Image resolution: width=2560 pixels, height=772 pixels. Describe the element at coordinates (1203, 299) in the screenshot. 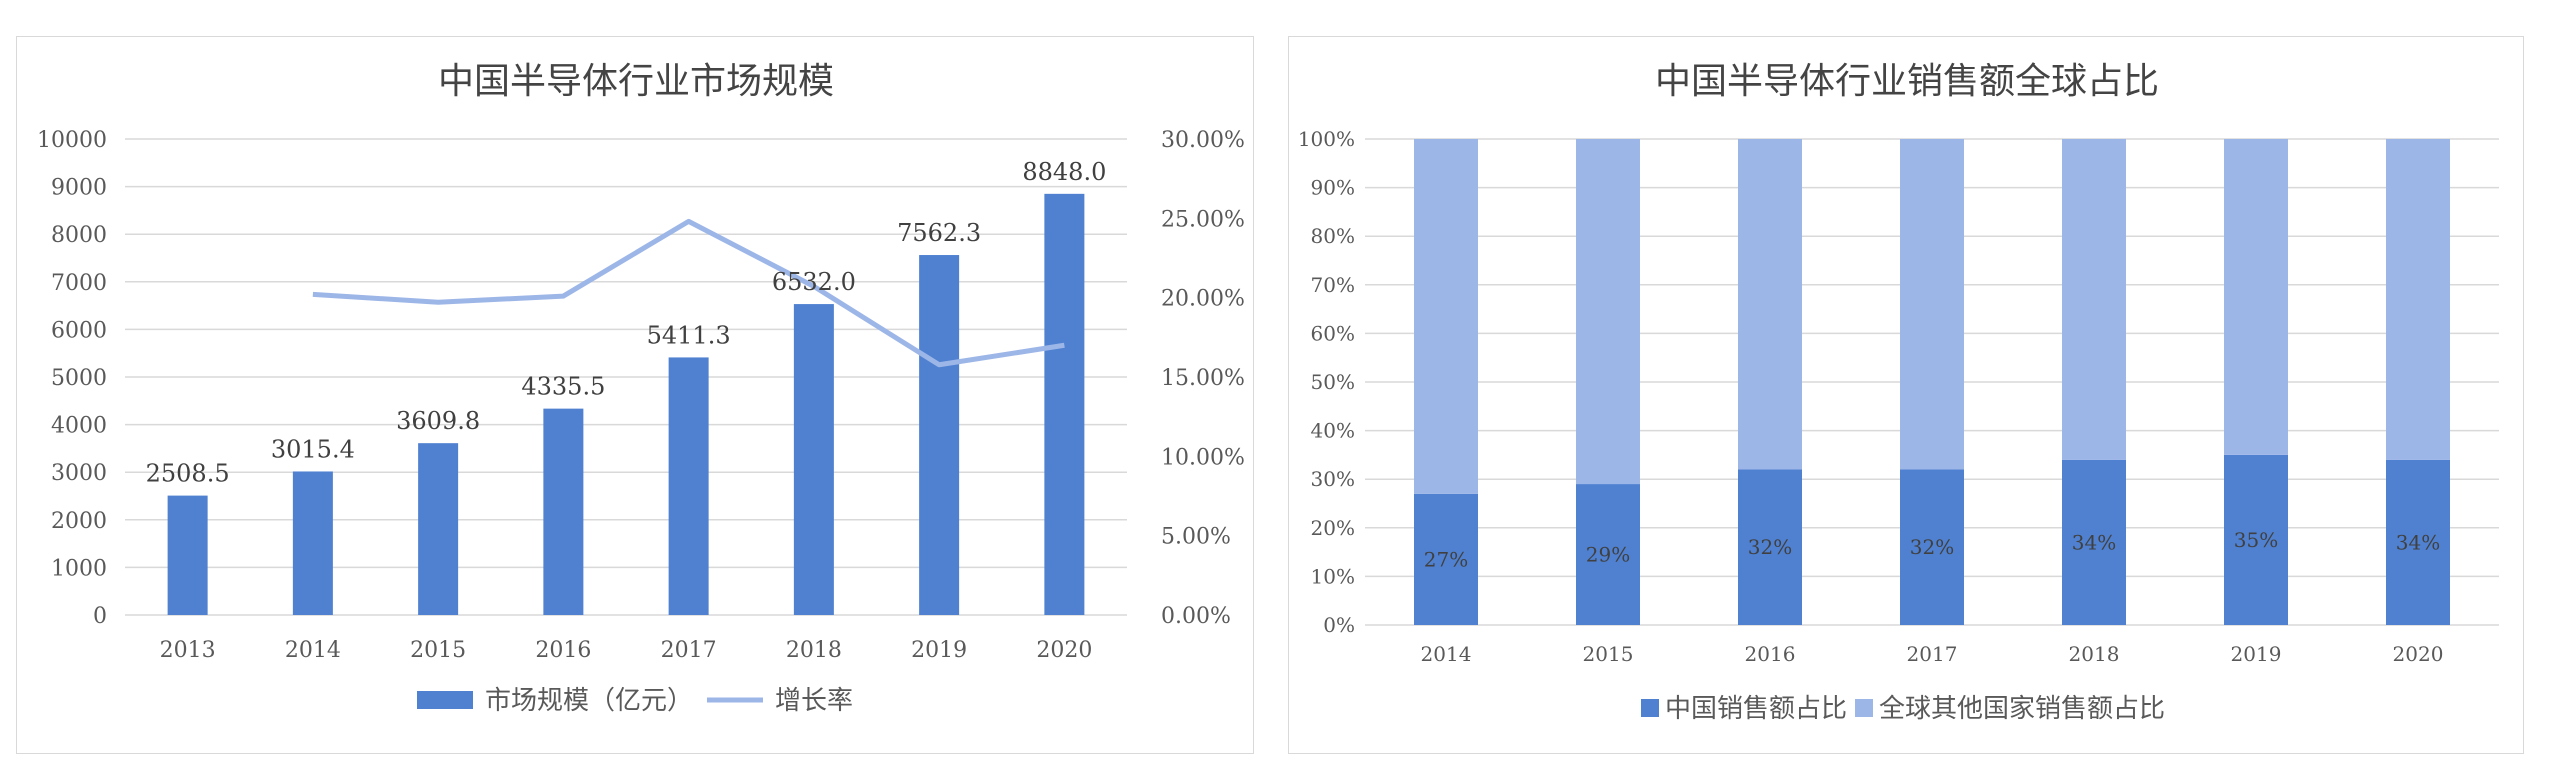

I see `y2-tick-label: 20.00%` at that location.